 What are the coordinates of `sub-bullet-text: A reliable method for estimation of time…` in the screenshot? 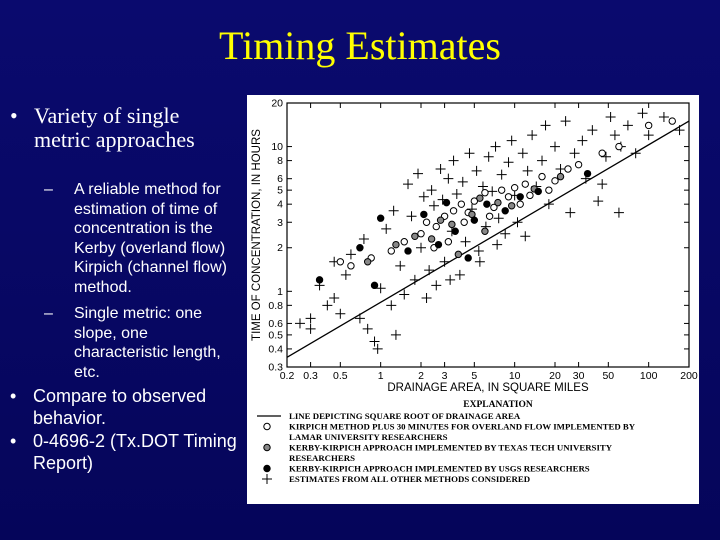 It's located at (150, 238).